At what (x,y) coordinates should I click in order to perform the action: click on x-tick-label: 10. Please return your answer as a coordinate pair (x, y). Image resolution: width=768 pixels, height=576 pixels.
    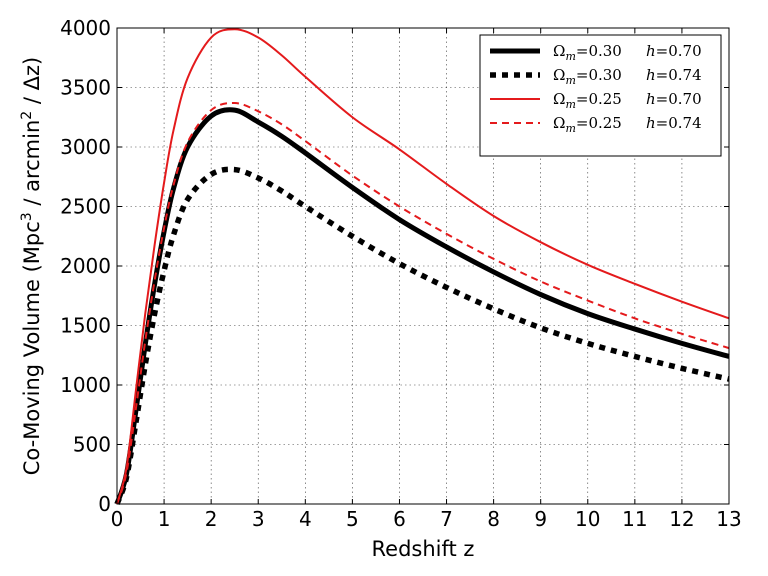
    Looking at the image, I should click on (587, 519).